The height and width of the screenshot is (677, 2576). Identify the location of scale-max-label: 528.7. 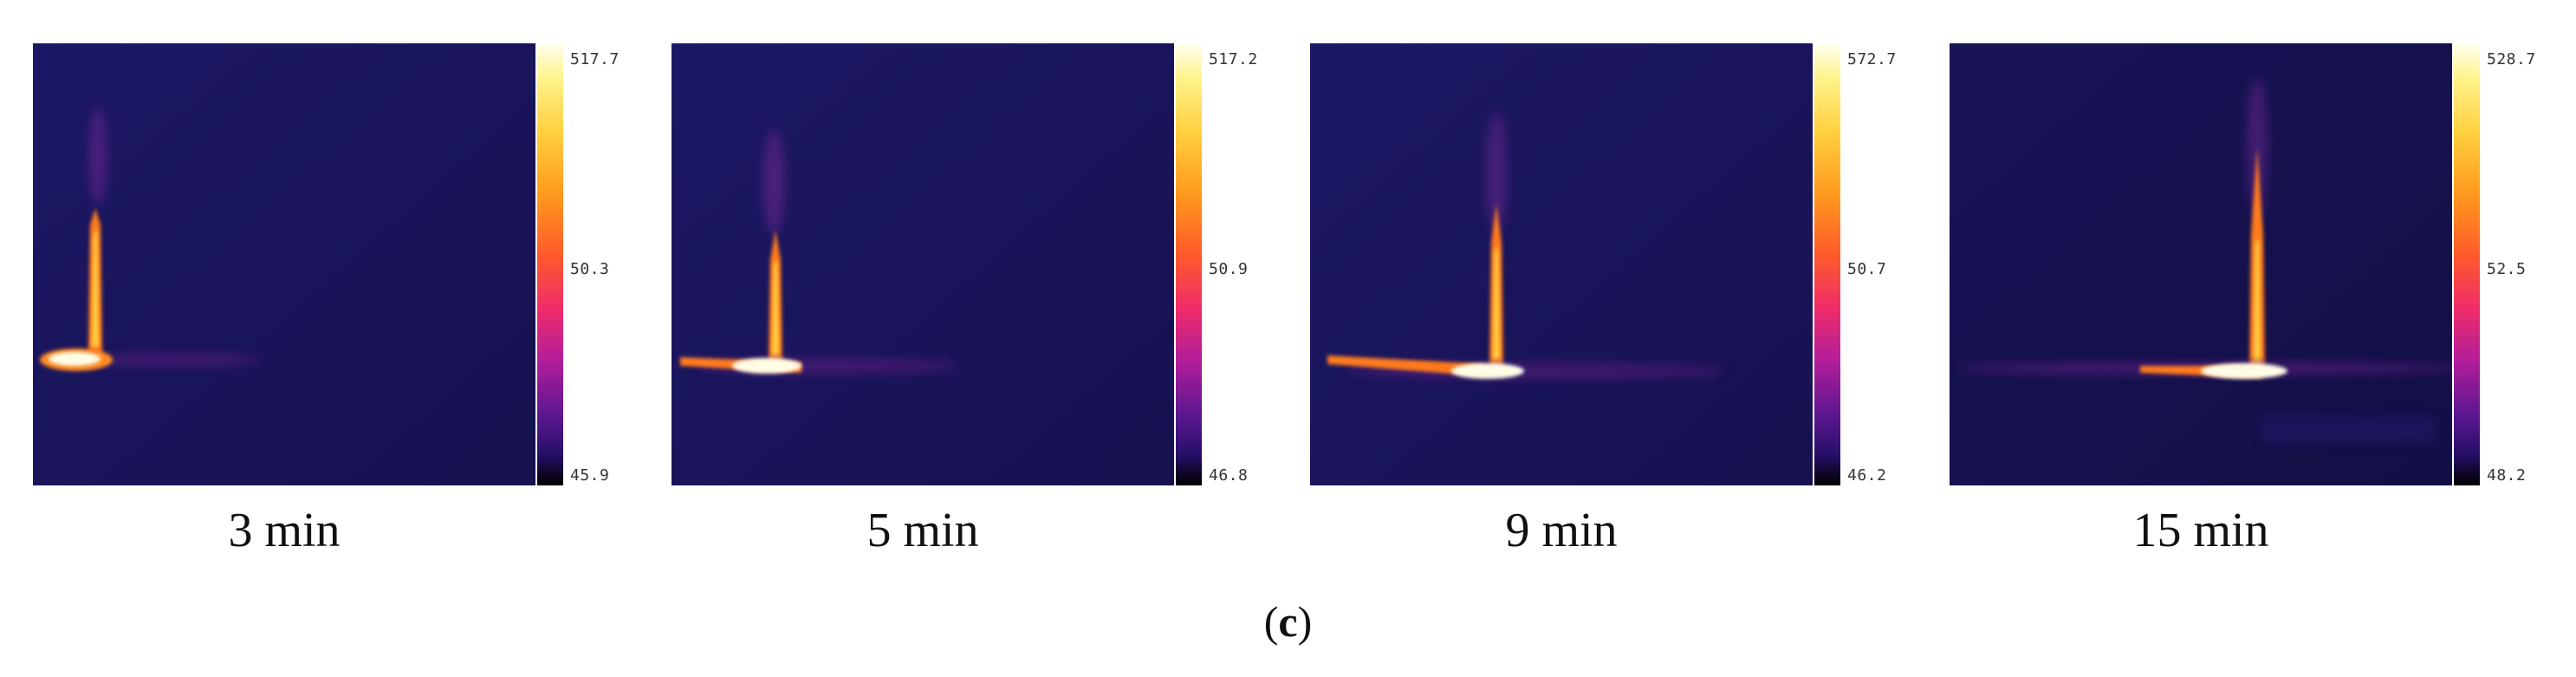
(2512, 59).